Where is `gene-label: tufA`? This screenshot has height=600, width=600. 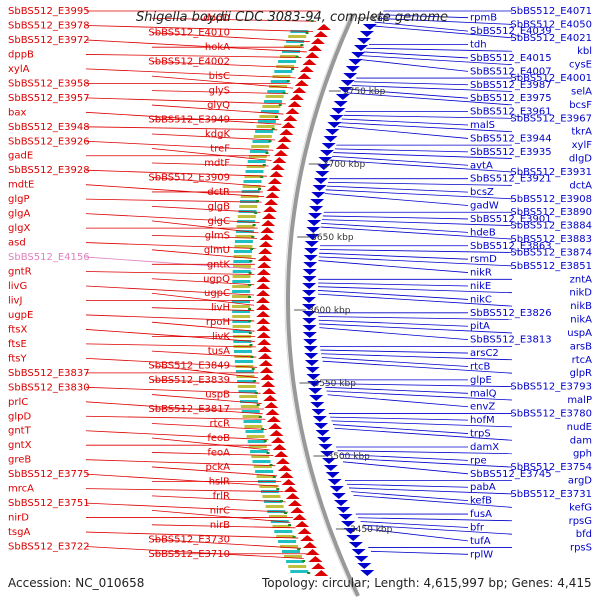
gene-label: tufA is located at coordinates (480, 541).